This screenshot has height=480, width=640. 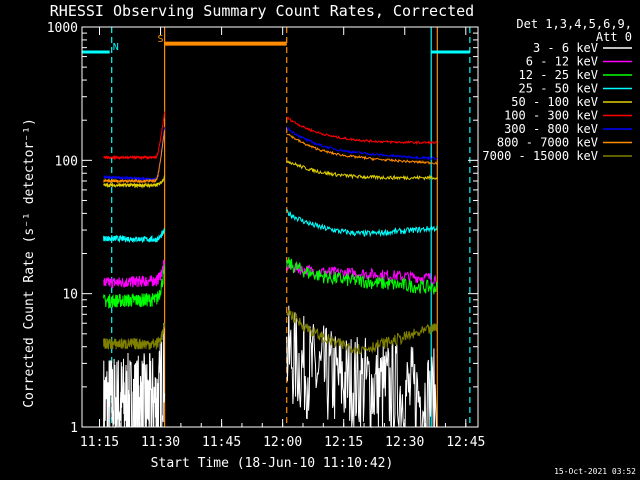 What do you see at coordinates (551, 116) in the screenshot?
I see `legend-label-5: 100 - 300 keV` at bounding box center [551, 116].